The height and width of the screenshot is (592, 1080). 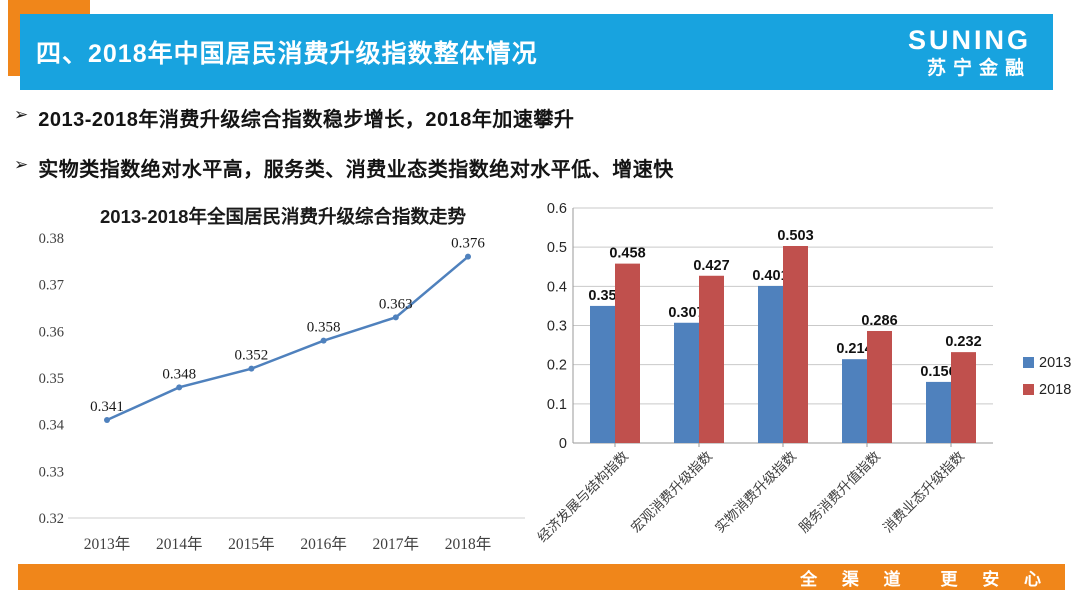 I want to click on svg-text: 0, so click(x=563, y=444).